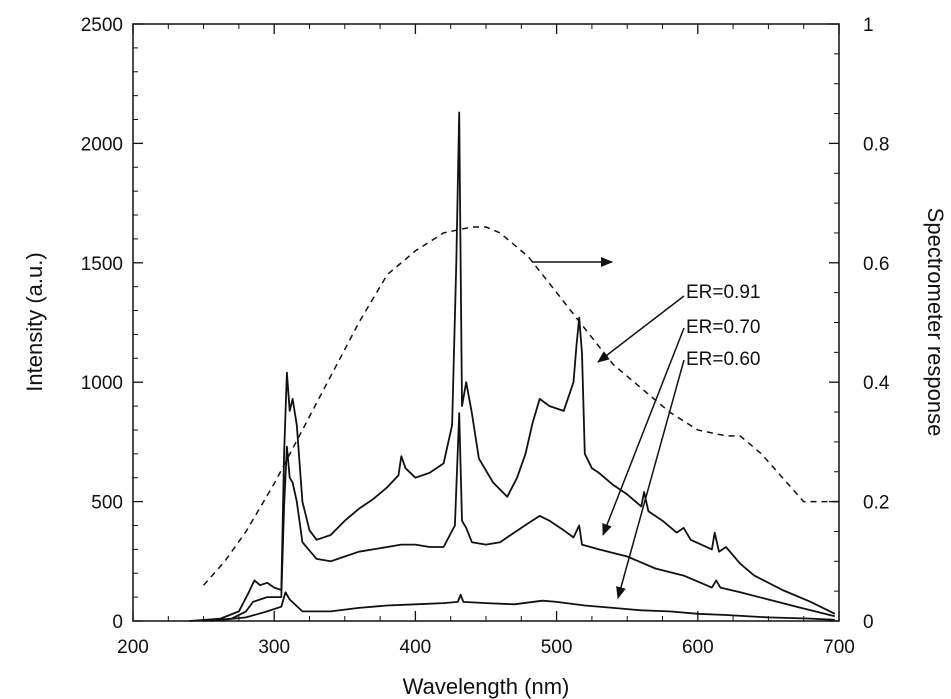  Describe the element at coordinates (876, 144) in the screenshot. I see `y2-tick-label: 0.8` at that location.